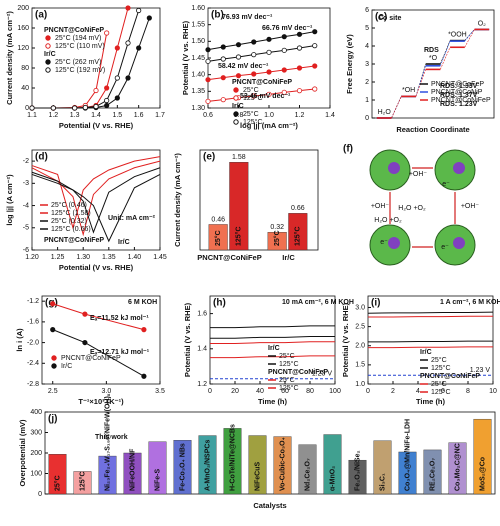  Describe the element at coordinates (25, 88) in the screenshot. I see `y-tick-label: 40` at that location.